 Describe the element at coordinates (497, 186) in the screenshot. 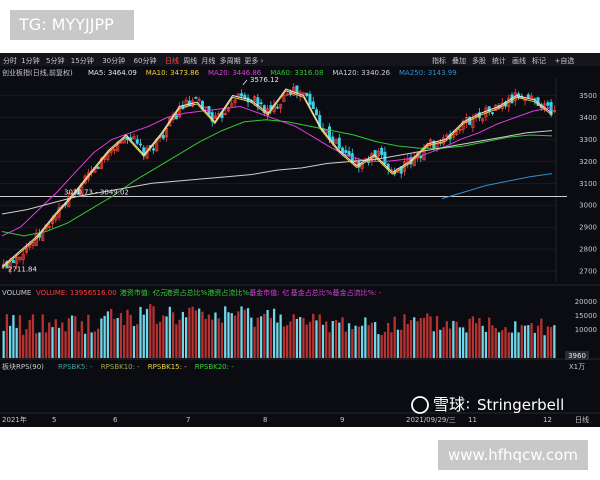

I see `ma250-line` at that location.